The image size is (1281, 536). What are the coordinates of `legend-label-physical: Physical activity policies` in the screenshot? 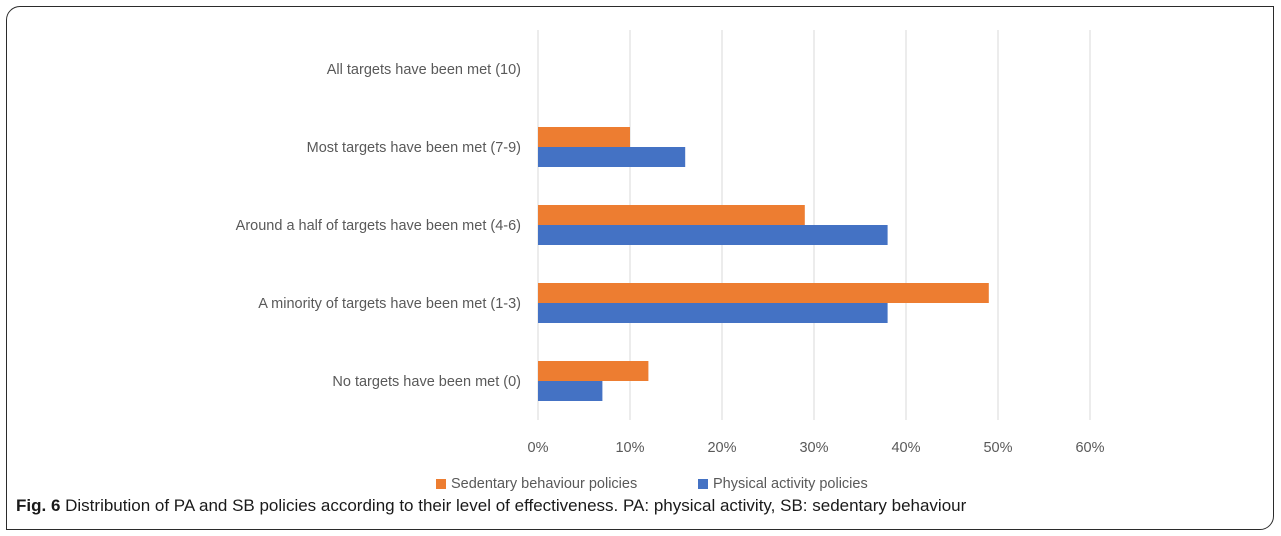 It's located at (790, 484).